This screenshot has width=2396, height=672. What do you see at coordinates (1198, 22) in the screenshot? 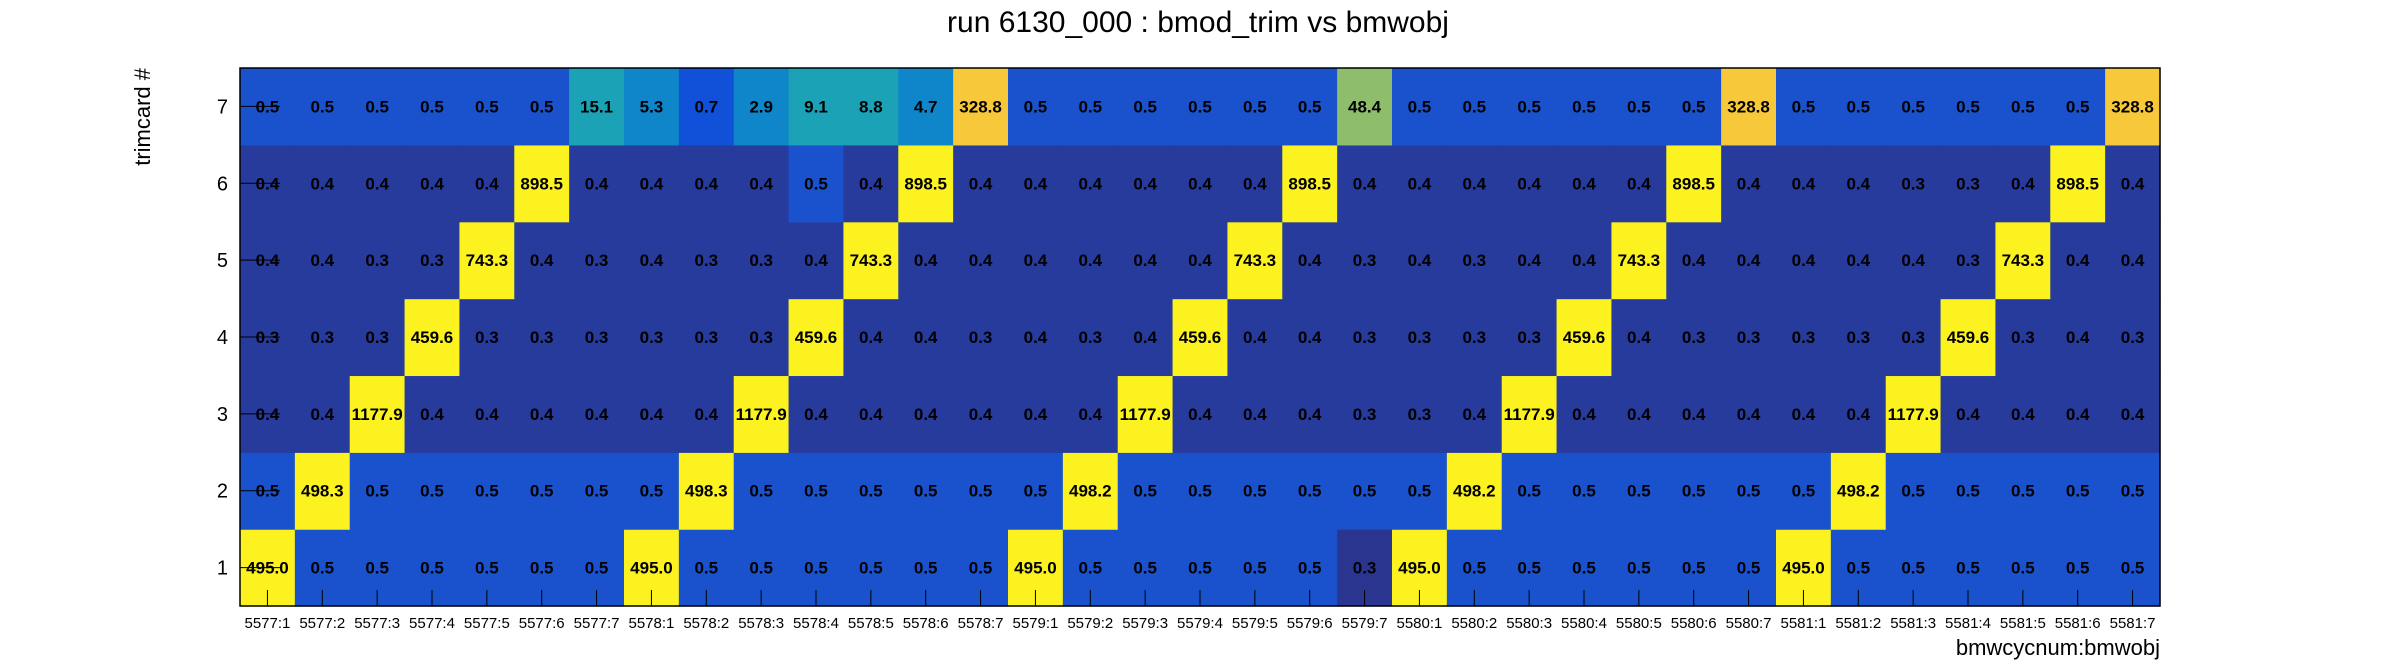
I see `chart-title: run 6130_000 : bmod_trim vs bmwobj` at bounding box center [1198, 22].